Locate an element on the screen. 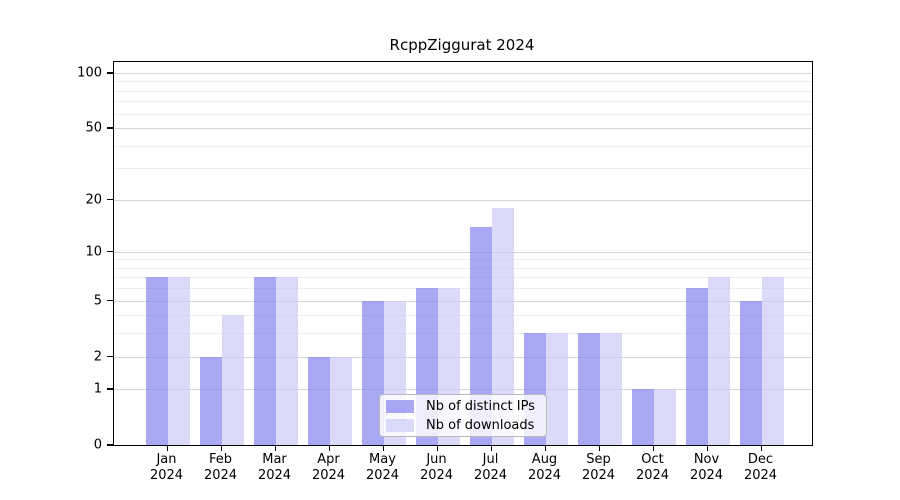 The width and height of the screenshot is (900, 500). x-tick-label: Jun 2024 is located at coordinates (436, 467).